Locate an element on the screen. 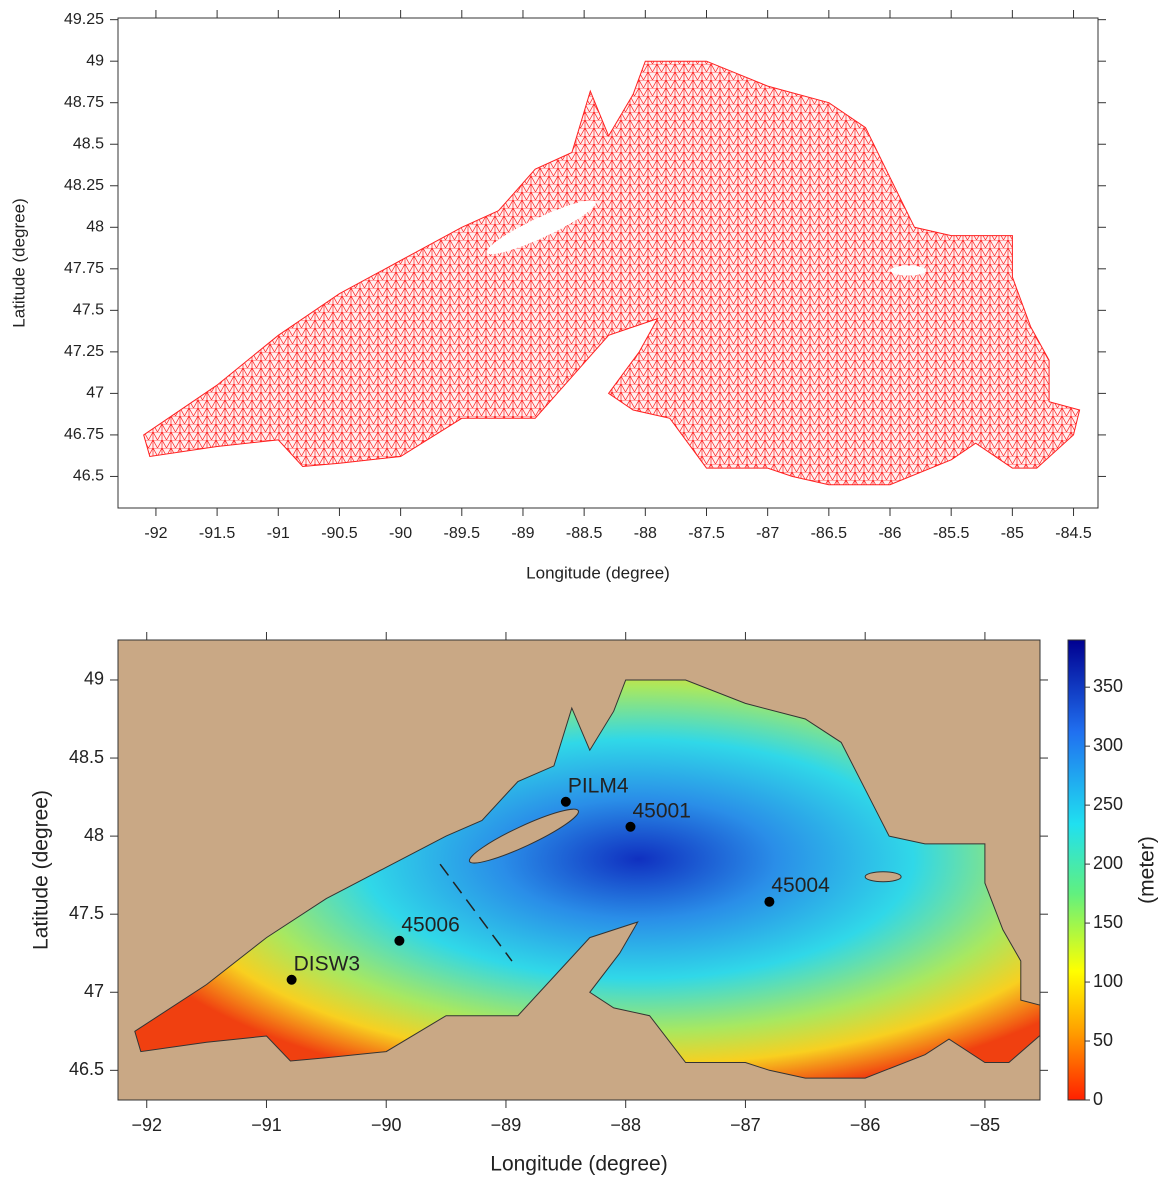  x-tick-label: −86 is located at coordinates (865, 1125).